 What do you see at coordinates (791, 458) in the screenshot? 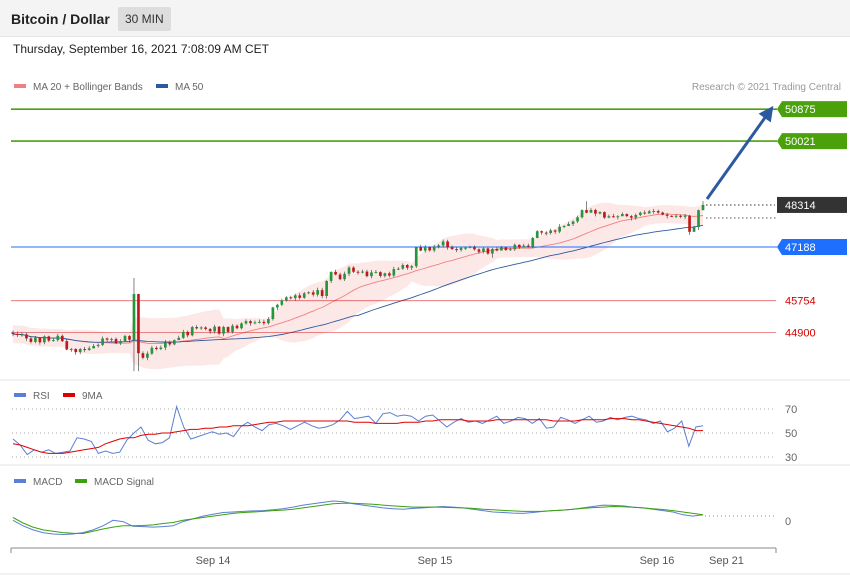
I see `rsi-tick-label: 30` at bounding box center [791, 458].